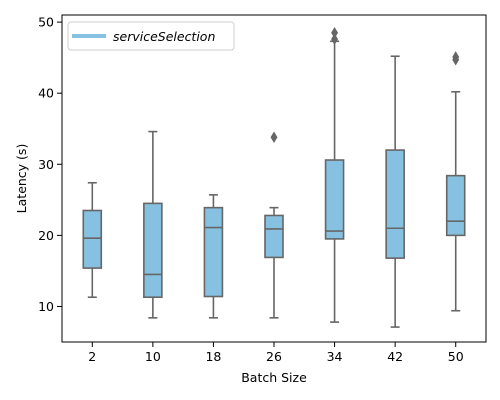 This screenshot has height=400, width=500. Describe the element at coordinates (46, 235) in the screenshot. I see `y-tick-label: 20` at that location.